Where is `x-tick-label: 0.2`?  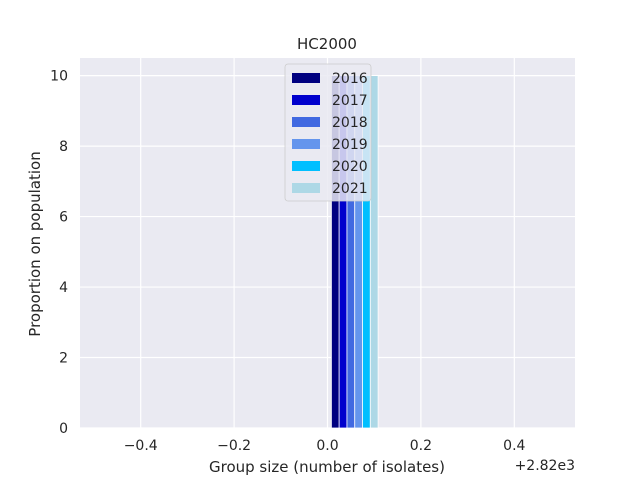 x-tick-label: 0.2 is located at coordinates (421, 446).